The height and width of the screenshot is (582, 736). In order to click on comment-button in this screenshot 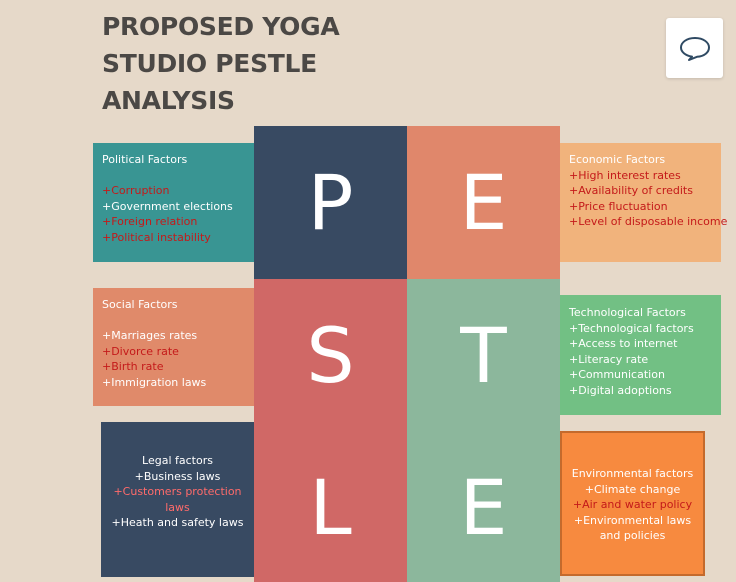, I will do `click(694, 48)`.